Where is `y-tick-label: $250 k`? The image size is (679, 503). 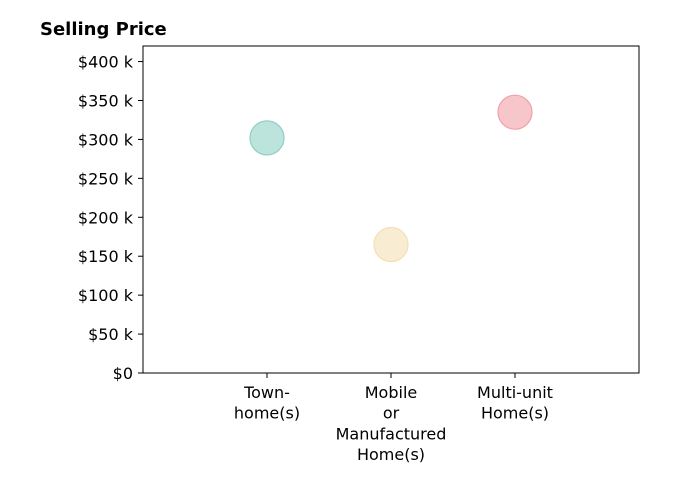 y-tick-label: $250 k is located at coordinates (106, 178).